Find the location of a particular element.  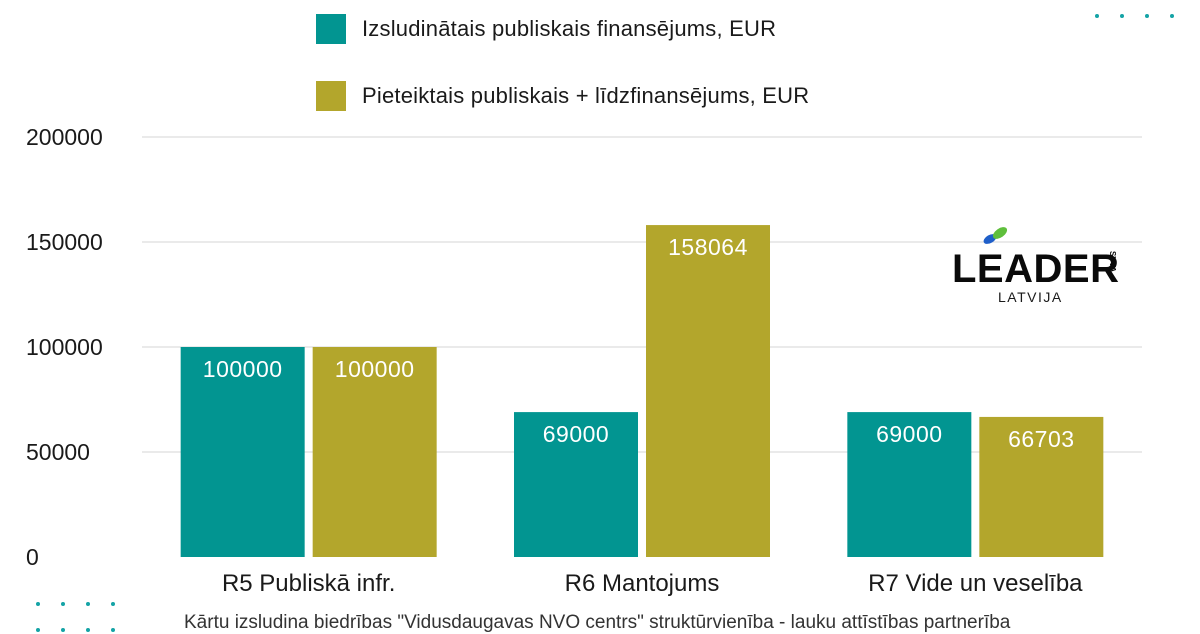

leaf-icon is located at coordinates (995, 235).